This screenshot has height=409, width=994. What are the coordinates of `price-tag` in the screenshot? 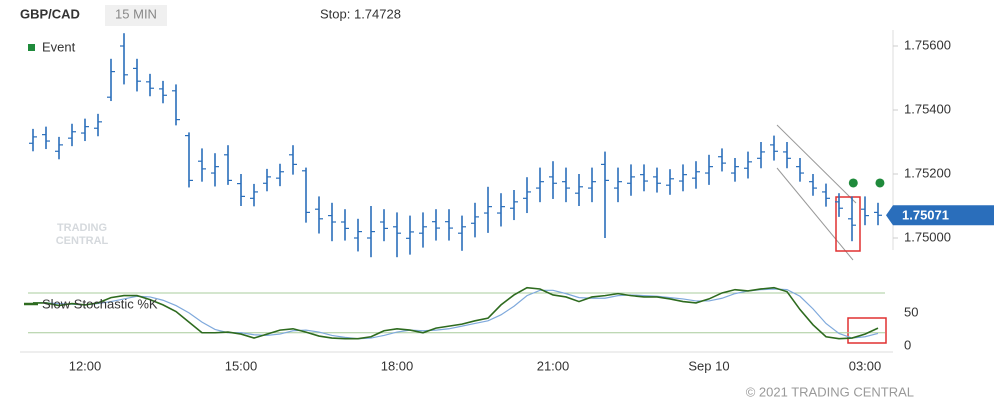 It's located at (940, 215).